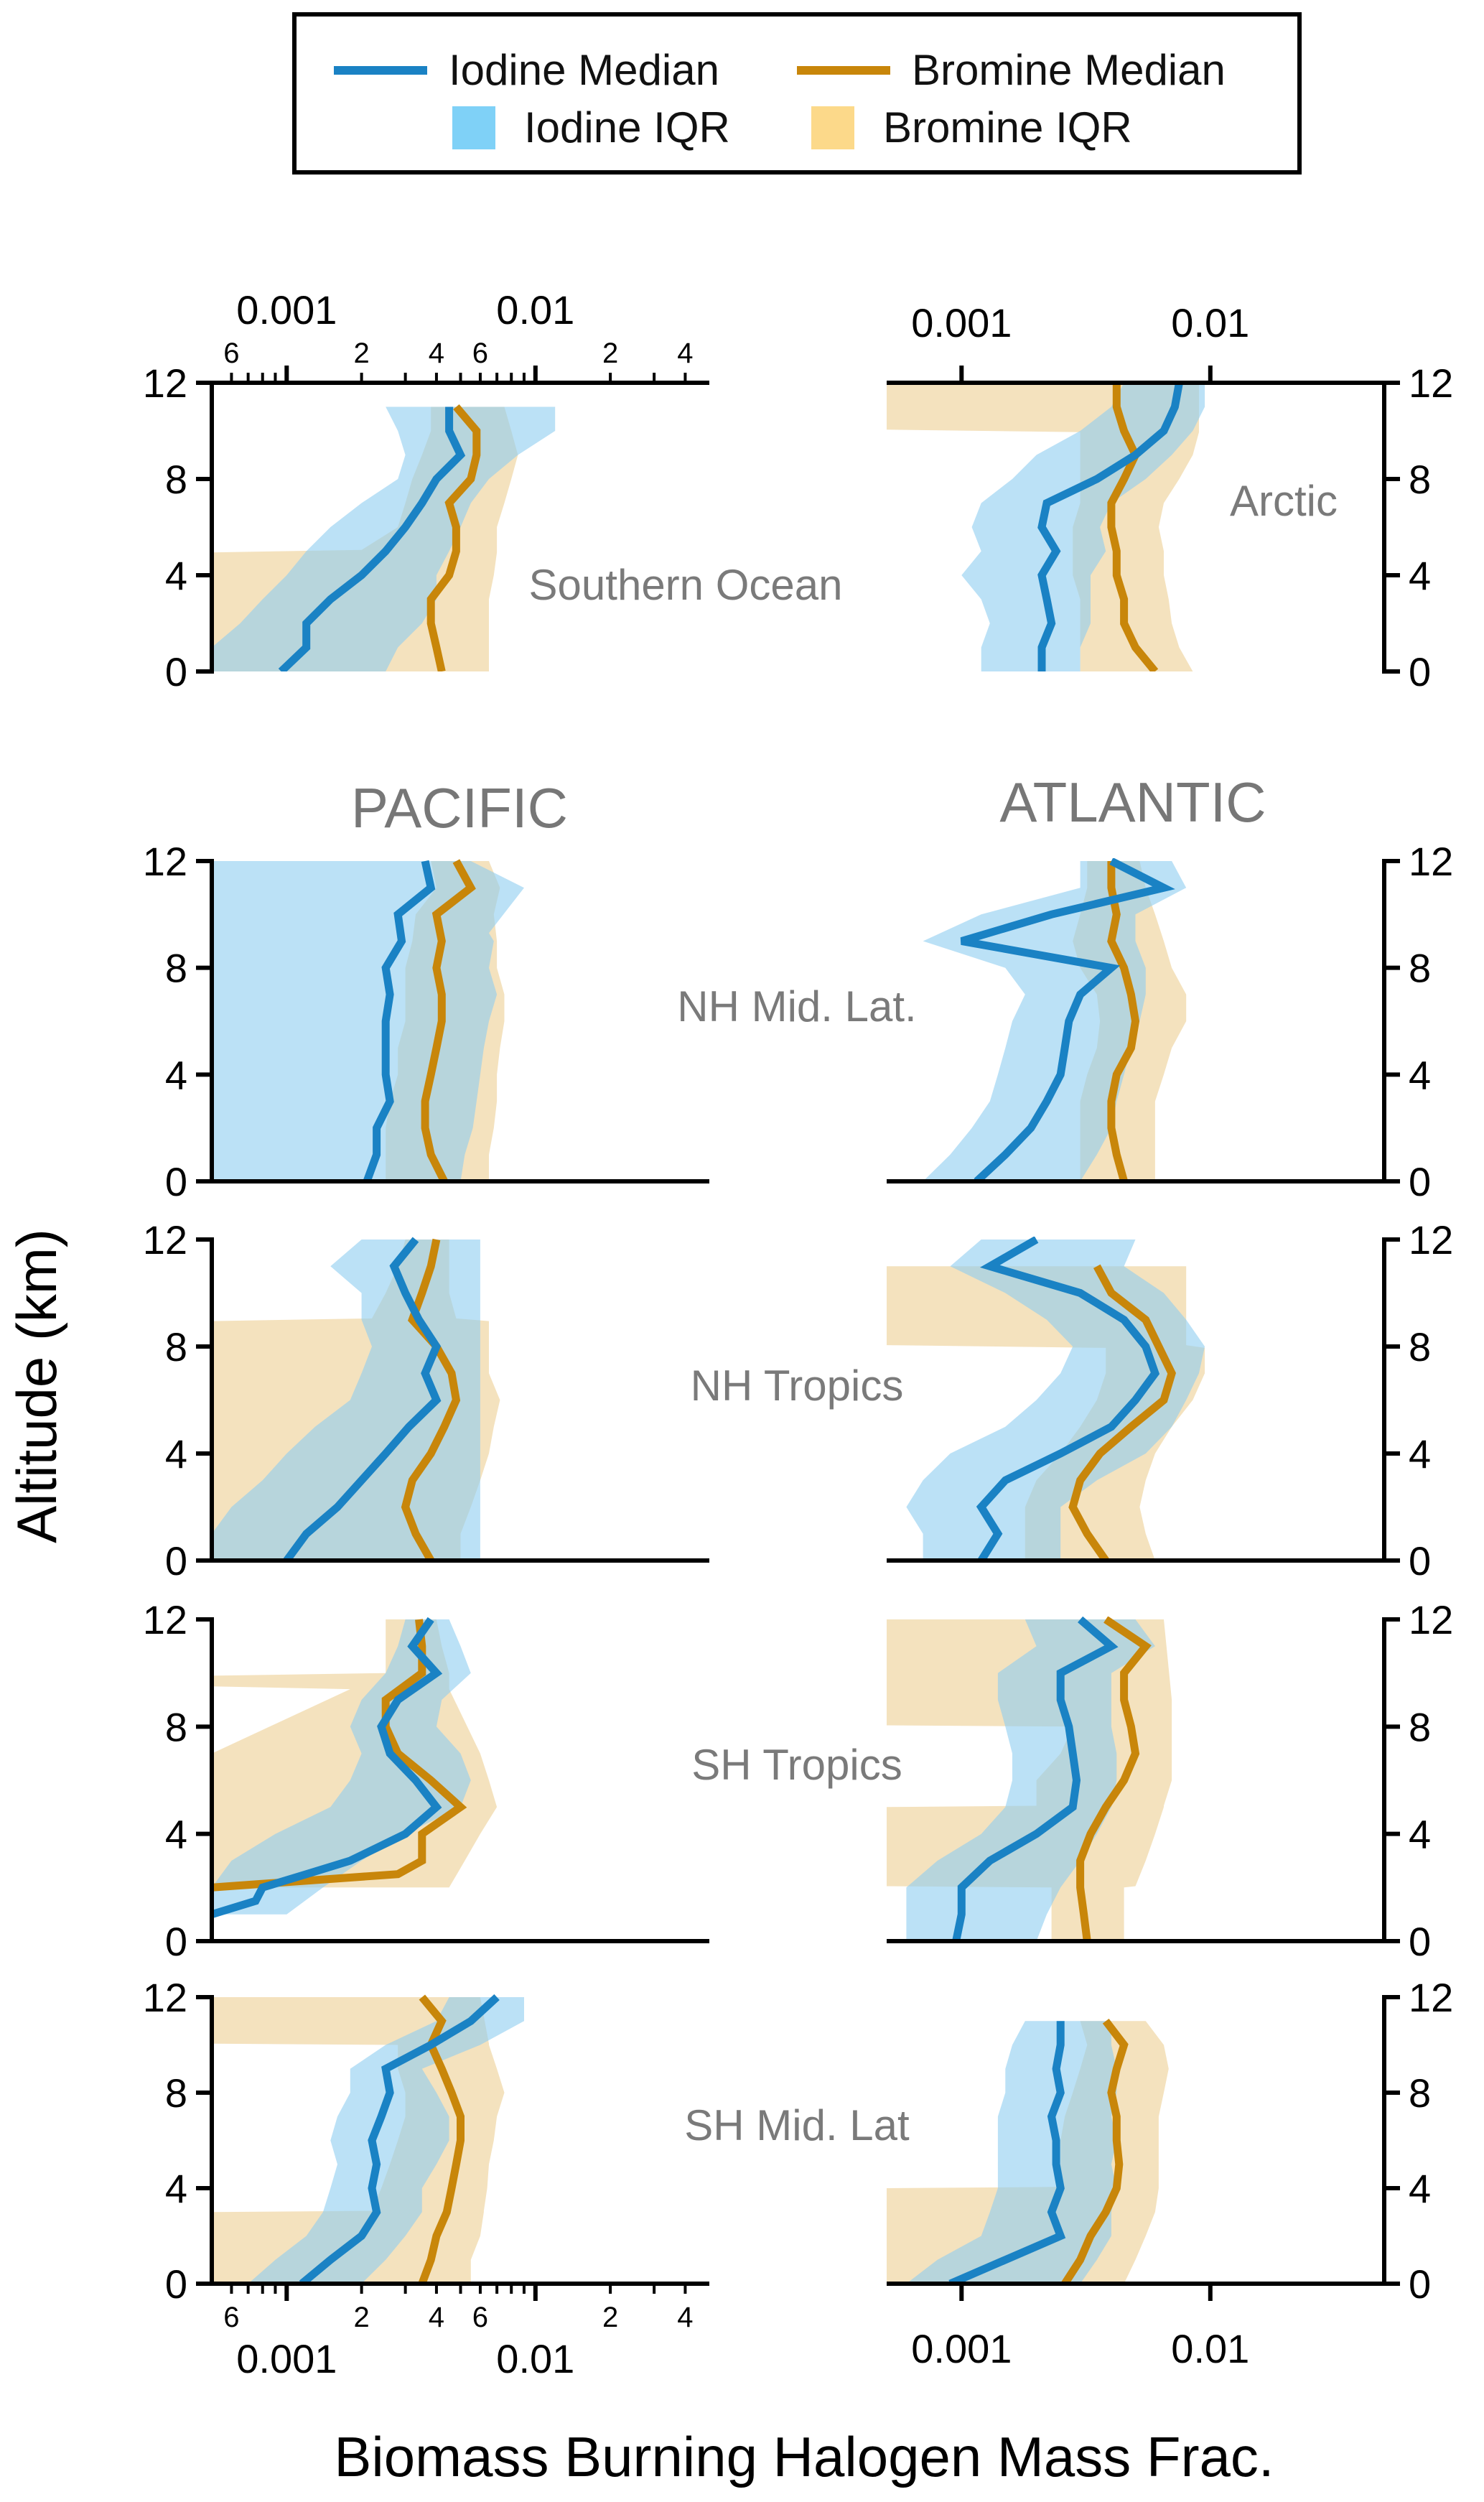 Image resolution: width=1484 pixels, height=2502 pixels. I want to click on panel-pacific-sh-tropics: 0 4 8 12 SH Tropics, so click(522, 1780).